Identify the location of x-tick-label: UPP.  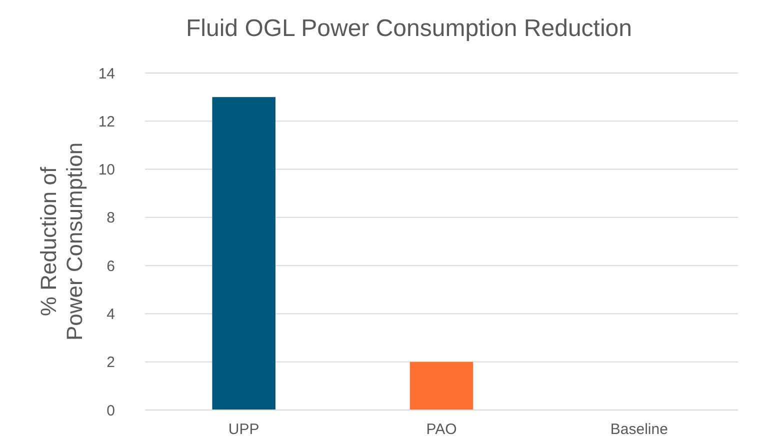
(244, 429).